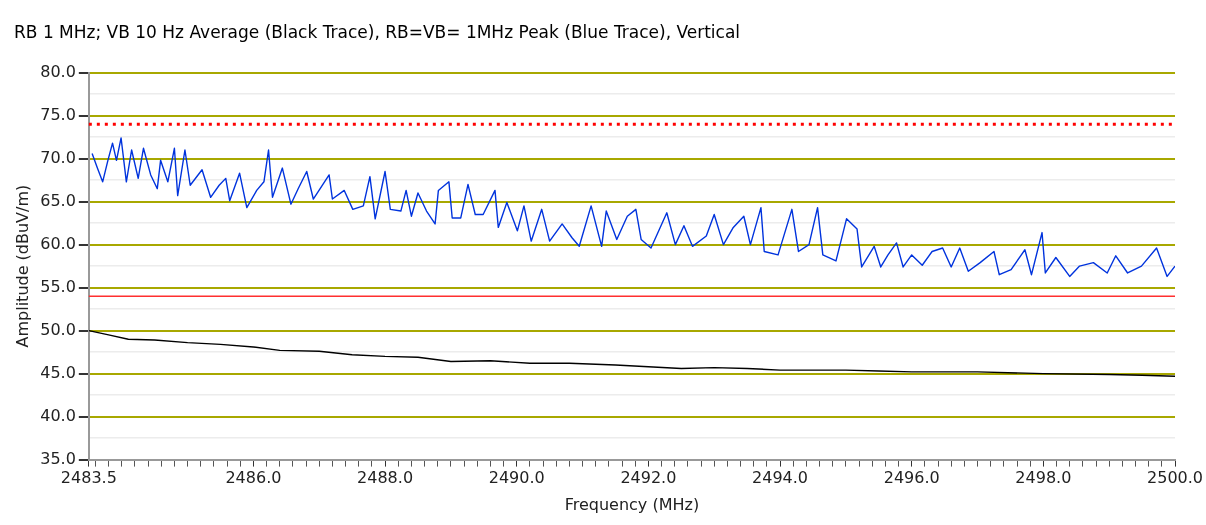 The height and width of the screenshot is (525, 1206). Describe the element at coordinates (253, 478) in the screenshot. I see `x-tick-label: 2486.0` at that location.